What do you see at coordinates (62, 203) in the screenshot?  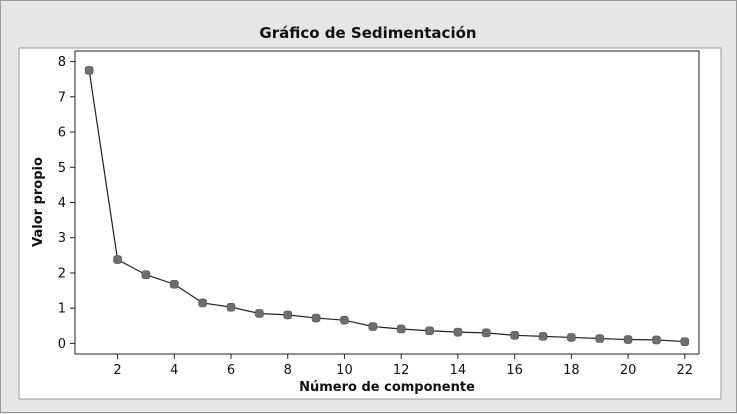 I see `y-tick-label: 4` at bounding box center [62, 203].